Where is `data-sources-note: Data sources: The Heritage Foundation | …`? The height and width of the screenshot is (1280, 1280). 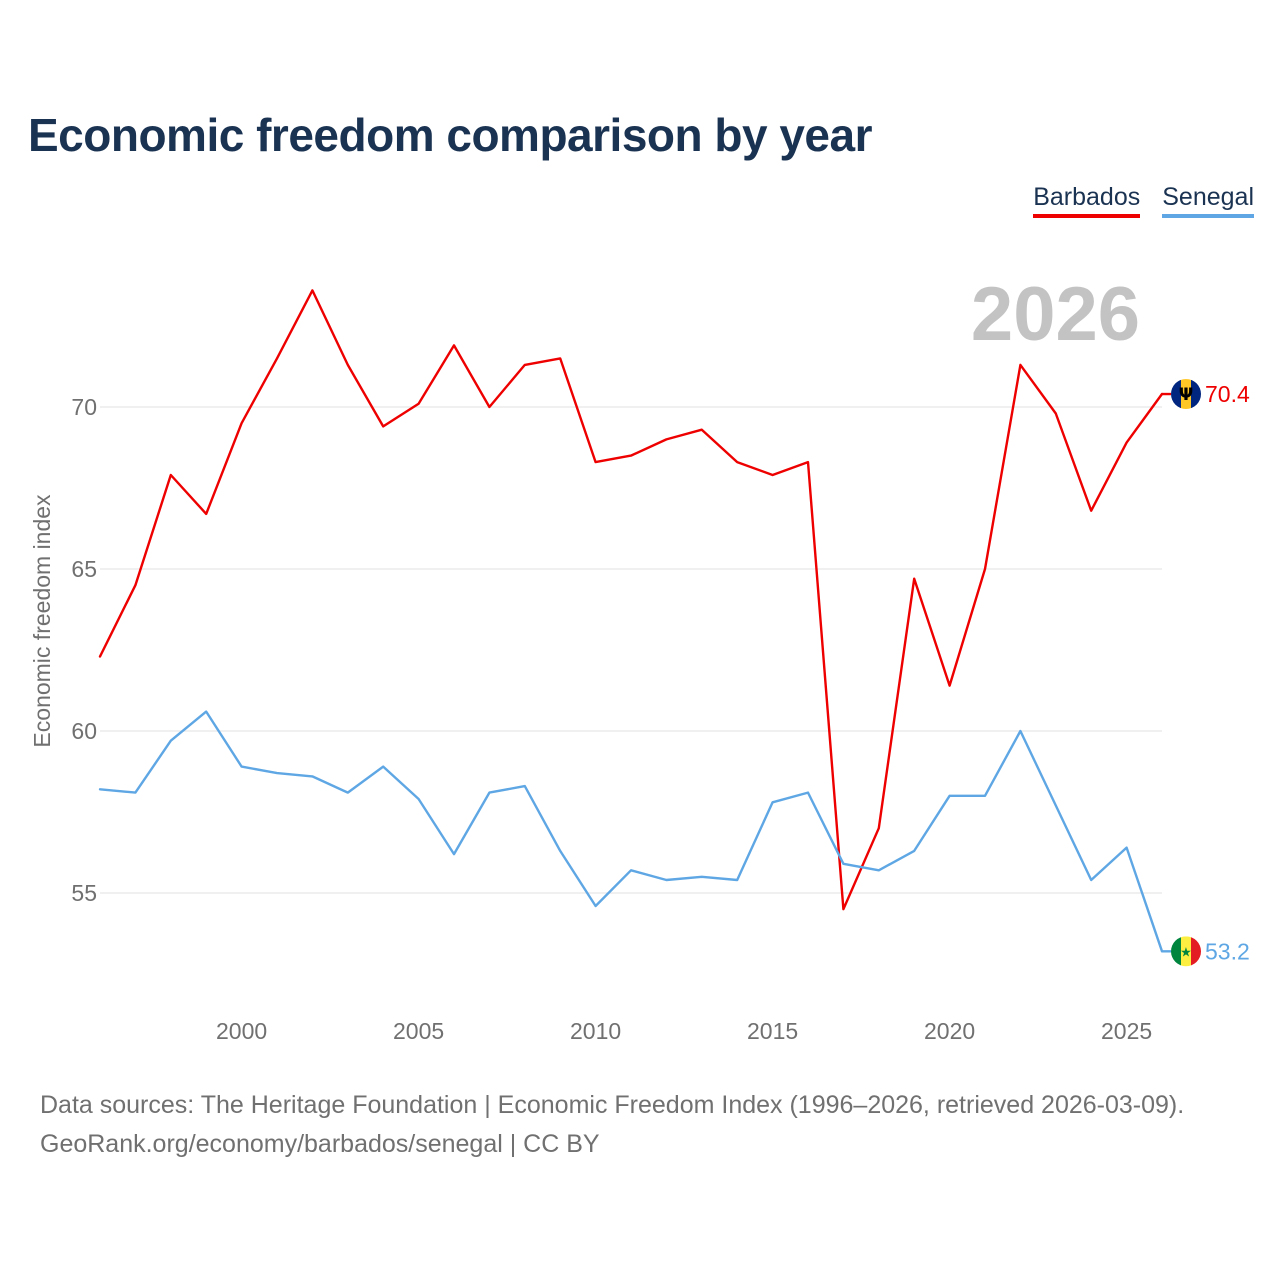 data-sources-note: Data sources: The Heritage Foundation | … is located at coordinates (612, 1105).